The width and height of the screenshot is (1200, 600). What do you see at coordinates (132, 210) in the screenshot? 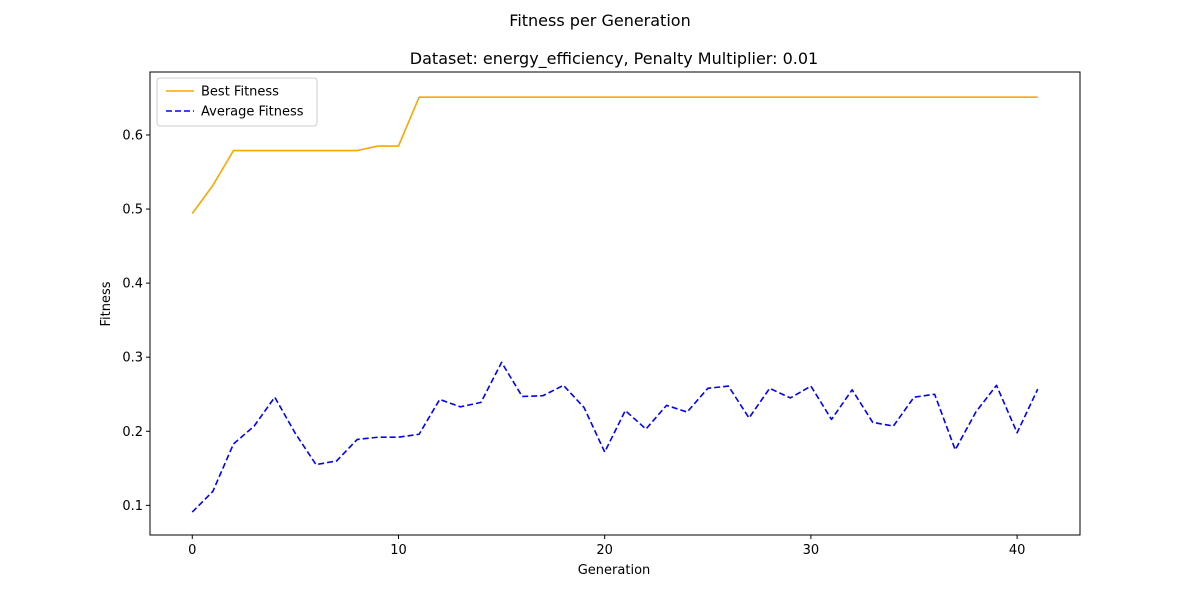
I see `y-tick-label: 0.5` at bounding box center [132, 210].